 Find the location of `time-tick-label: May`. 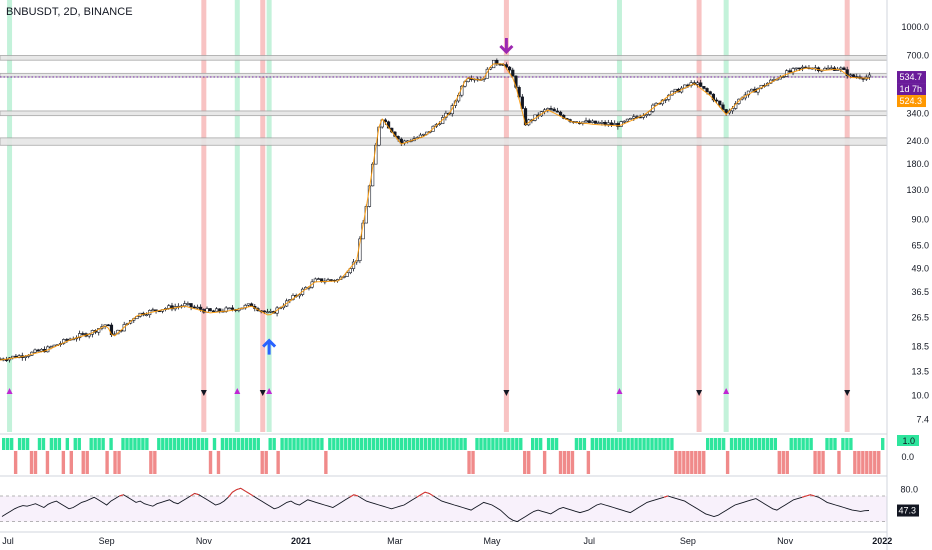

time-tick-label: May is located at coordinates (493, 541).